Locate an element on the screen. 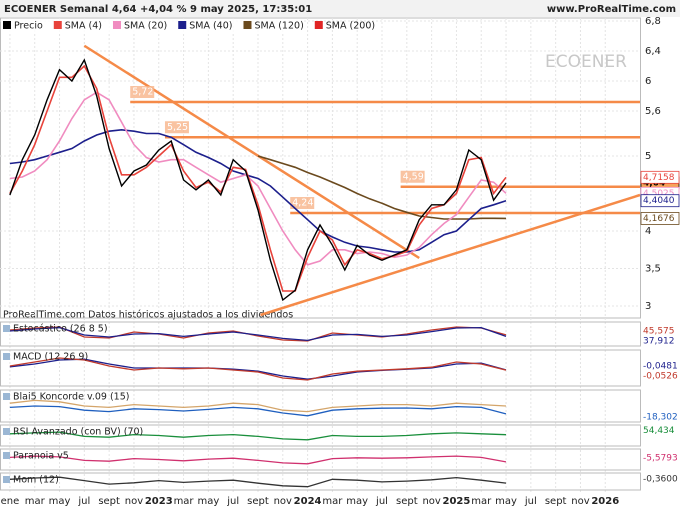 This screenshot has width=680, height=510. x-tick-label: 2024 is located at coordinates (308, 501).